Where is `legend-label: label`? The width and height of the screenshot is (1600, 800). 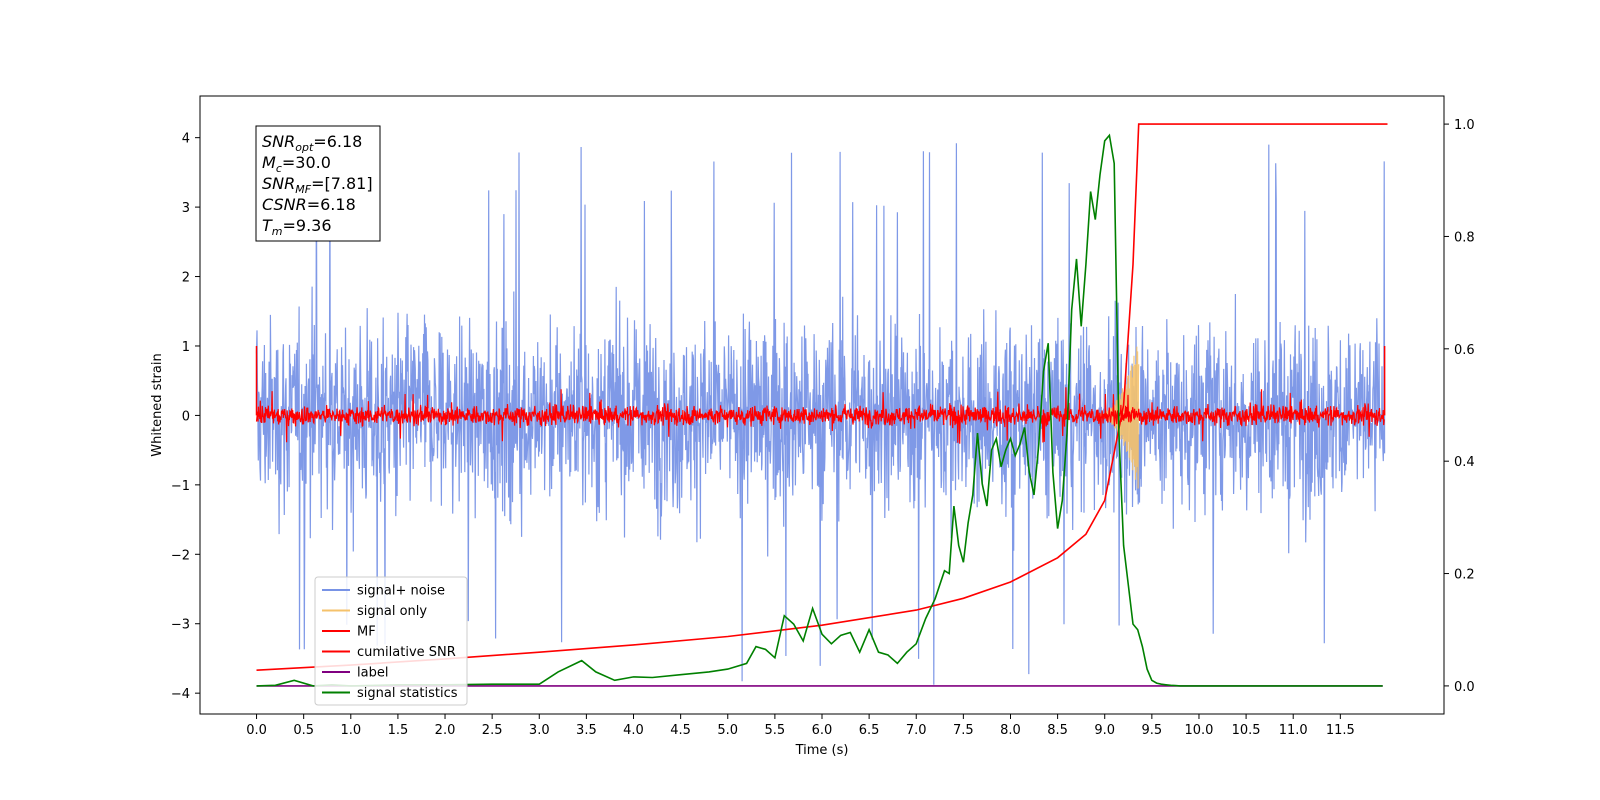 legend-label: label is located at coordinates (372, 673).